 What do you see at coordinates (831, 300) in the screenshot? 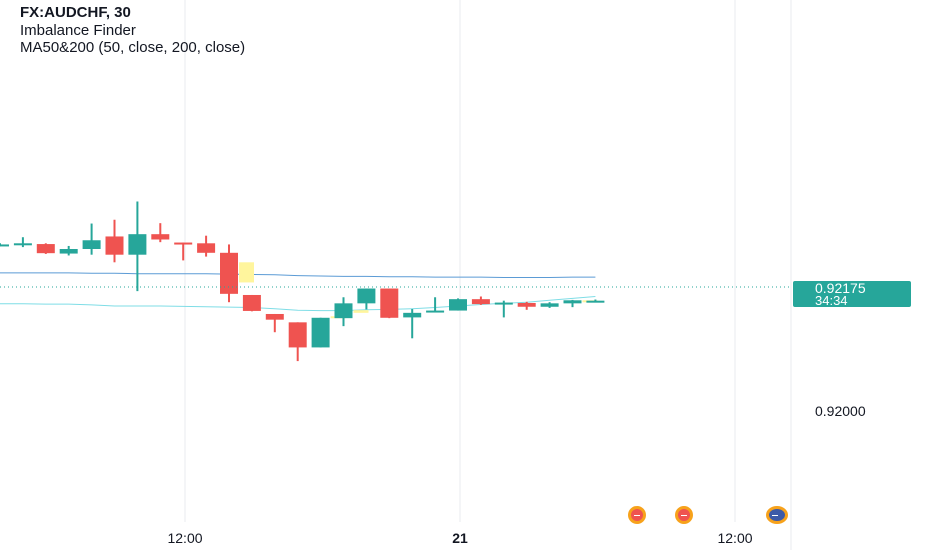
I see `bar-countdown: 34:34` at bounding box center [831, 300].